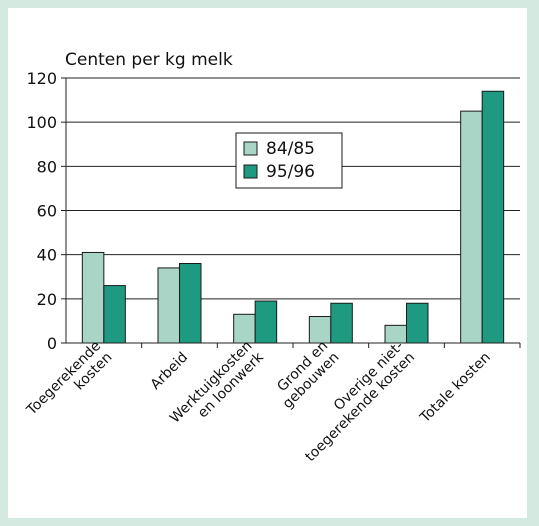 The image size is (539, 526). Describe the element at coordinates (47, 211) in the screenshot. I see `y-tick-label: 60` at that location.